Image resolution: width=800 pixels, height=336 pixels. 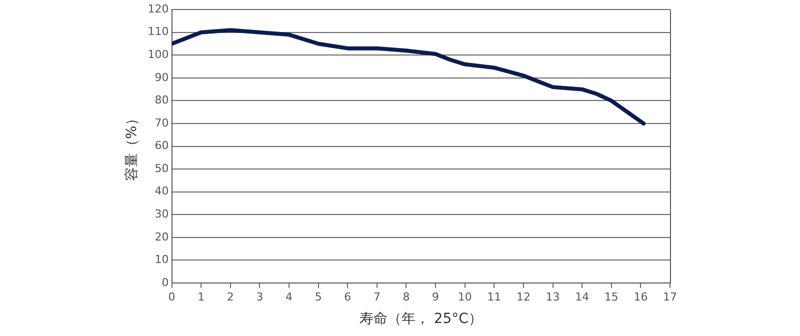 What do you see at coordinates (494, 297) in the screenshot?
I see `x-tick-label: 11` at bounding box center [494, 297].